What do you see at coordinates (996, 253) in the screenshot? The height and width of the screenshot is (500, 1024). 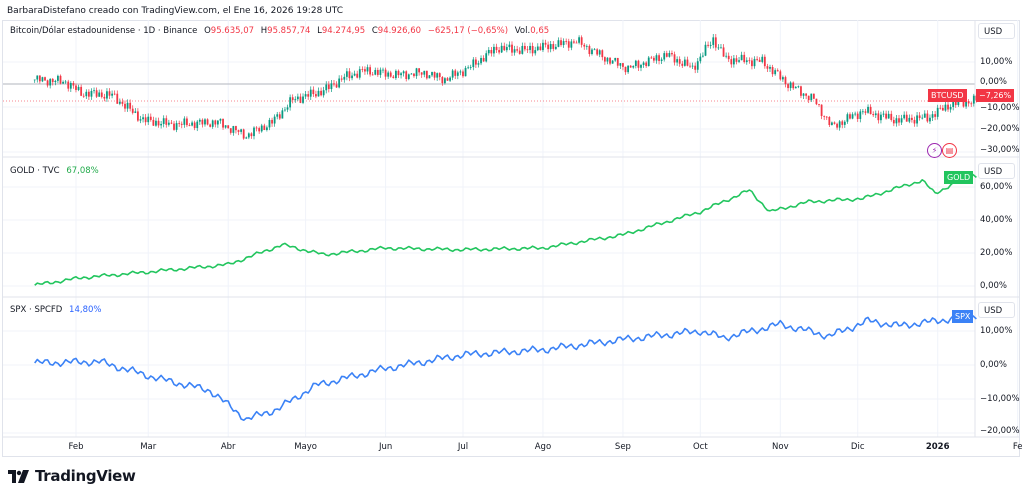 I see `y-tick: 20,00%` at bounding box center [996, 253].